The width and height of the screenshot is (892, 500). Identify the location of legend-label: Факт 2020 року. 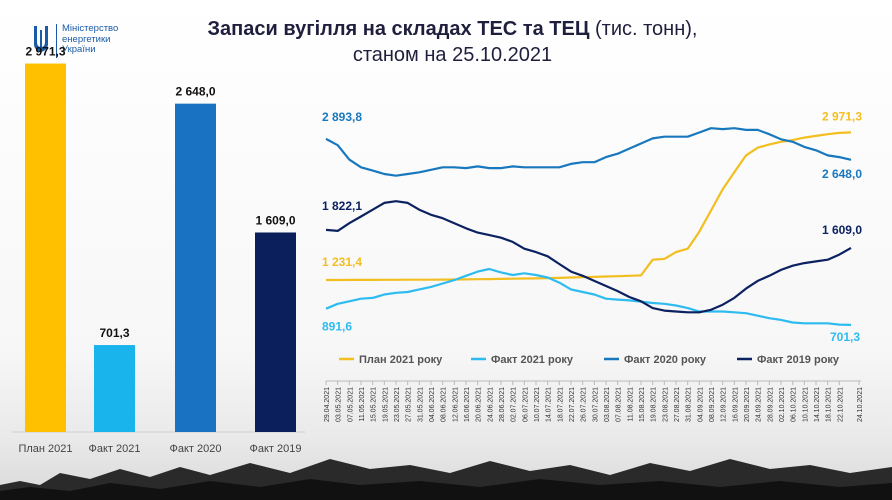
(665, 360).